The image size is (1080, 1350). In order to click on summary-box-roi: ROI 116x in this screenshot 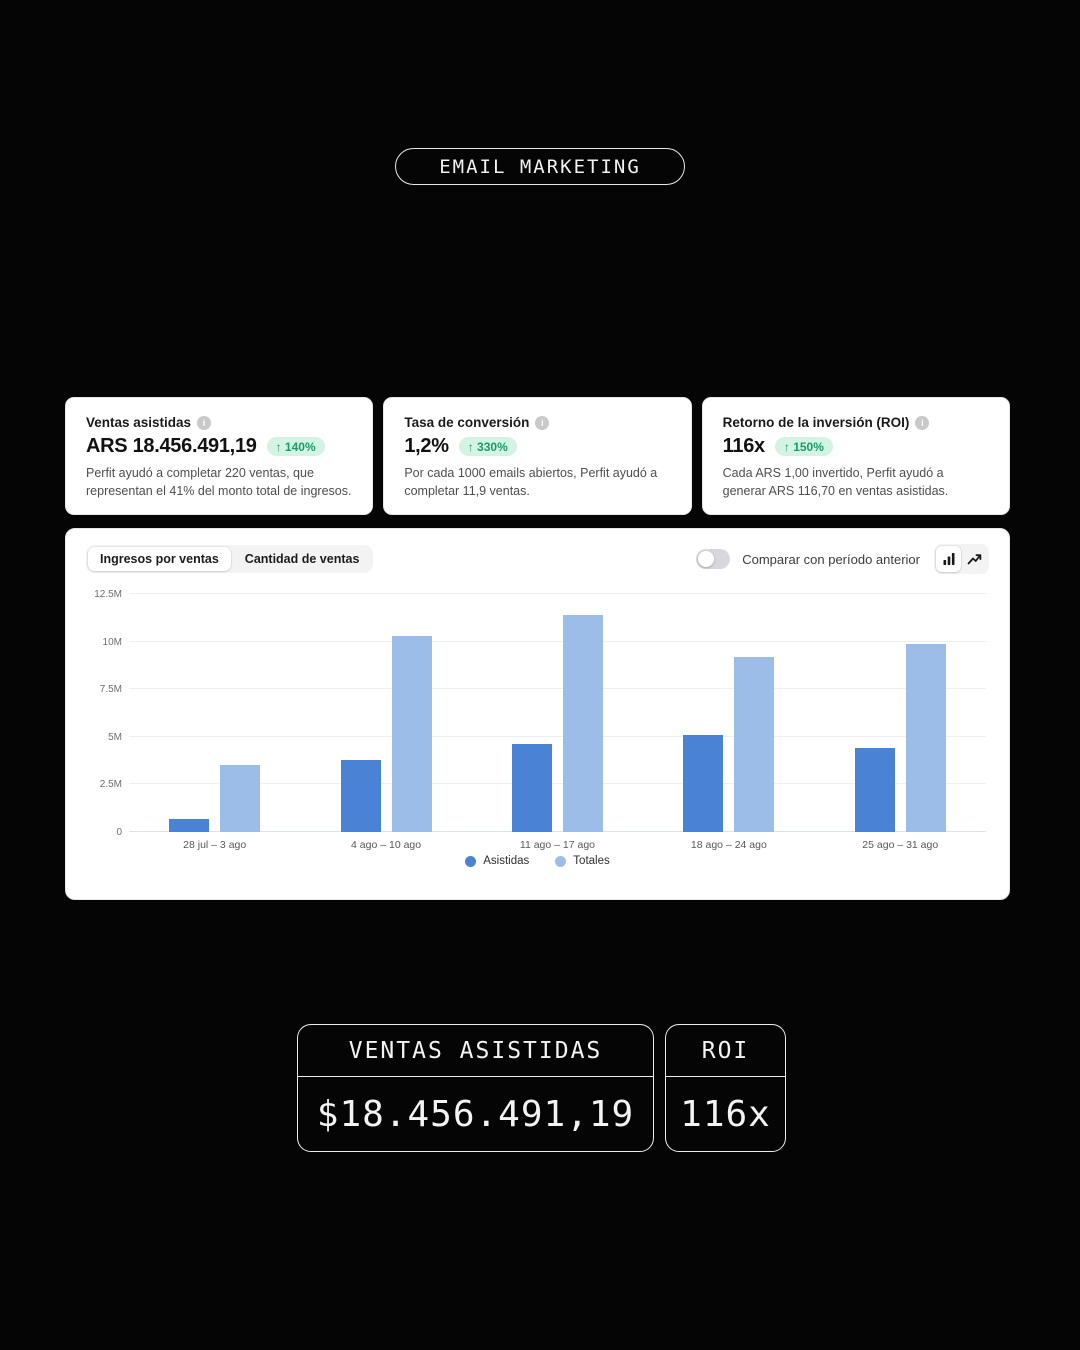, I will do `click(725, 1088)`.